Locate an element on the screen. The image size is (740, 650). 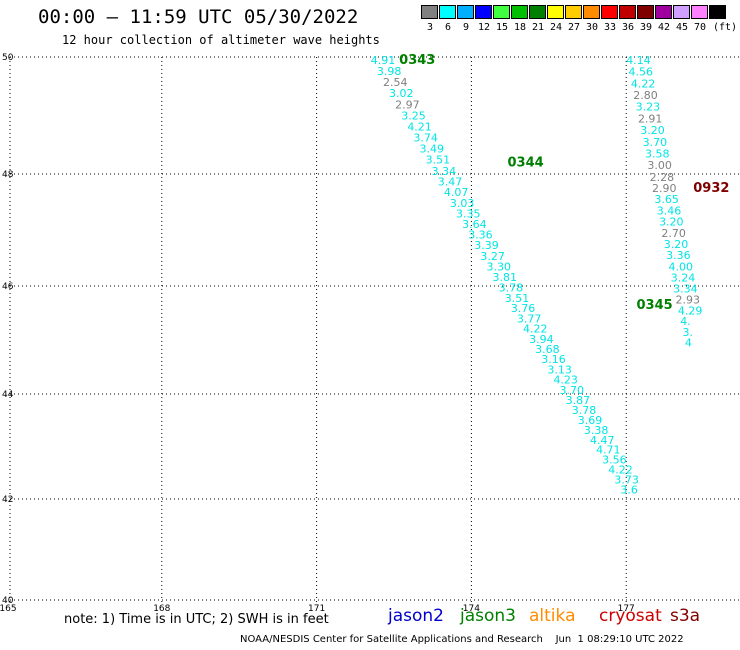
color-swatch-label: 27 is located at coordinates (574, 27).